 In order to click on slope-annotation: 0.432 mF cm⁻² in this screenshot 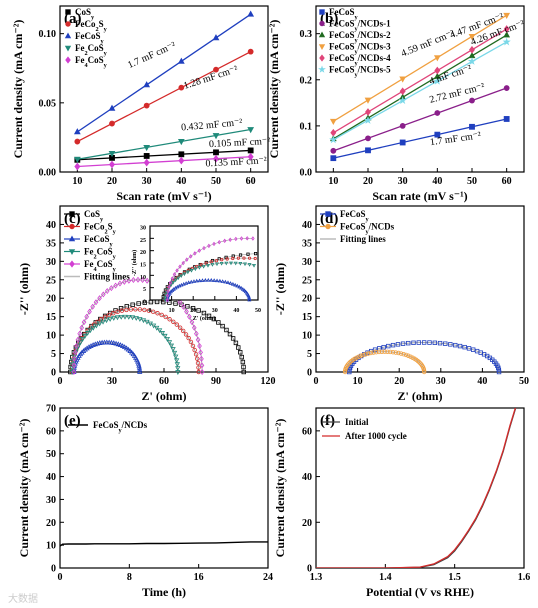, I will do `click(212, 125)`.